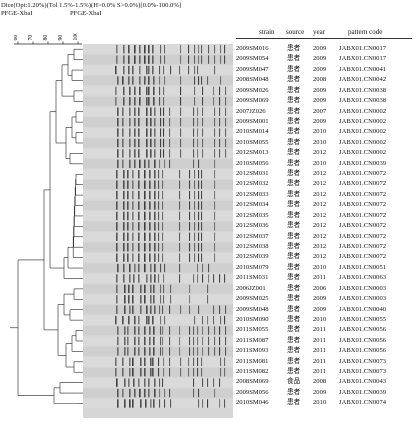 The height and width of the screenshot is (424, 418). I want to click on strain-label: 2009SM056, so click(252, 392).